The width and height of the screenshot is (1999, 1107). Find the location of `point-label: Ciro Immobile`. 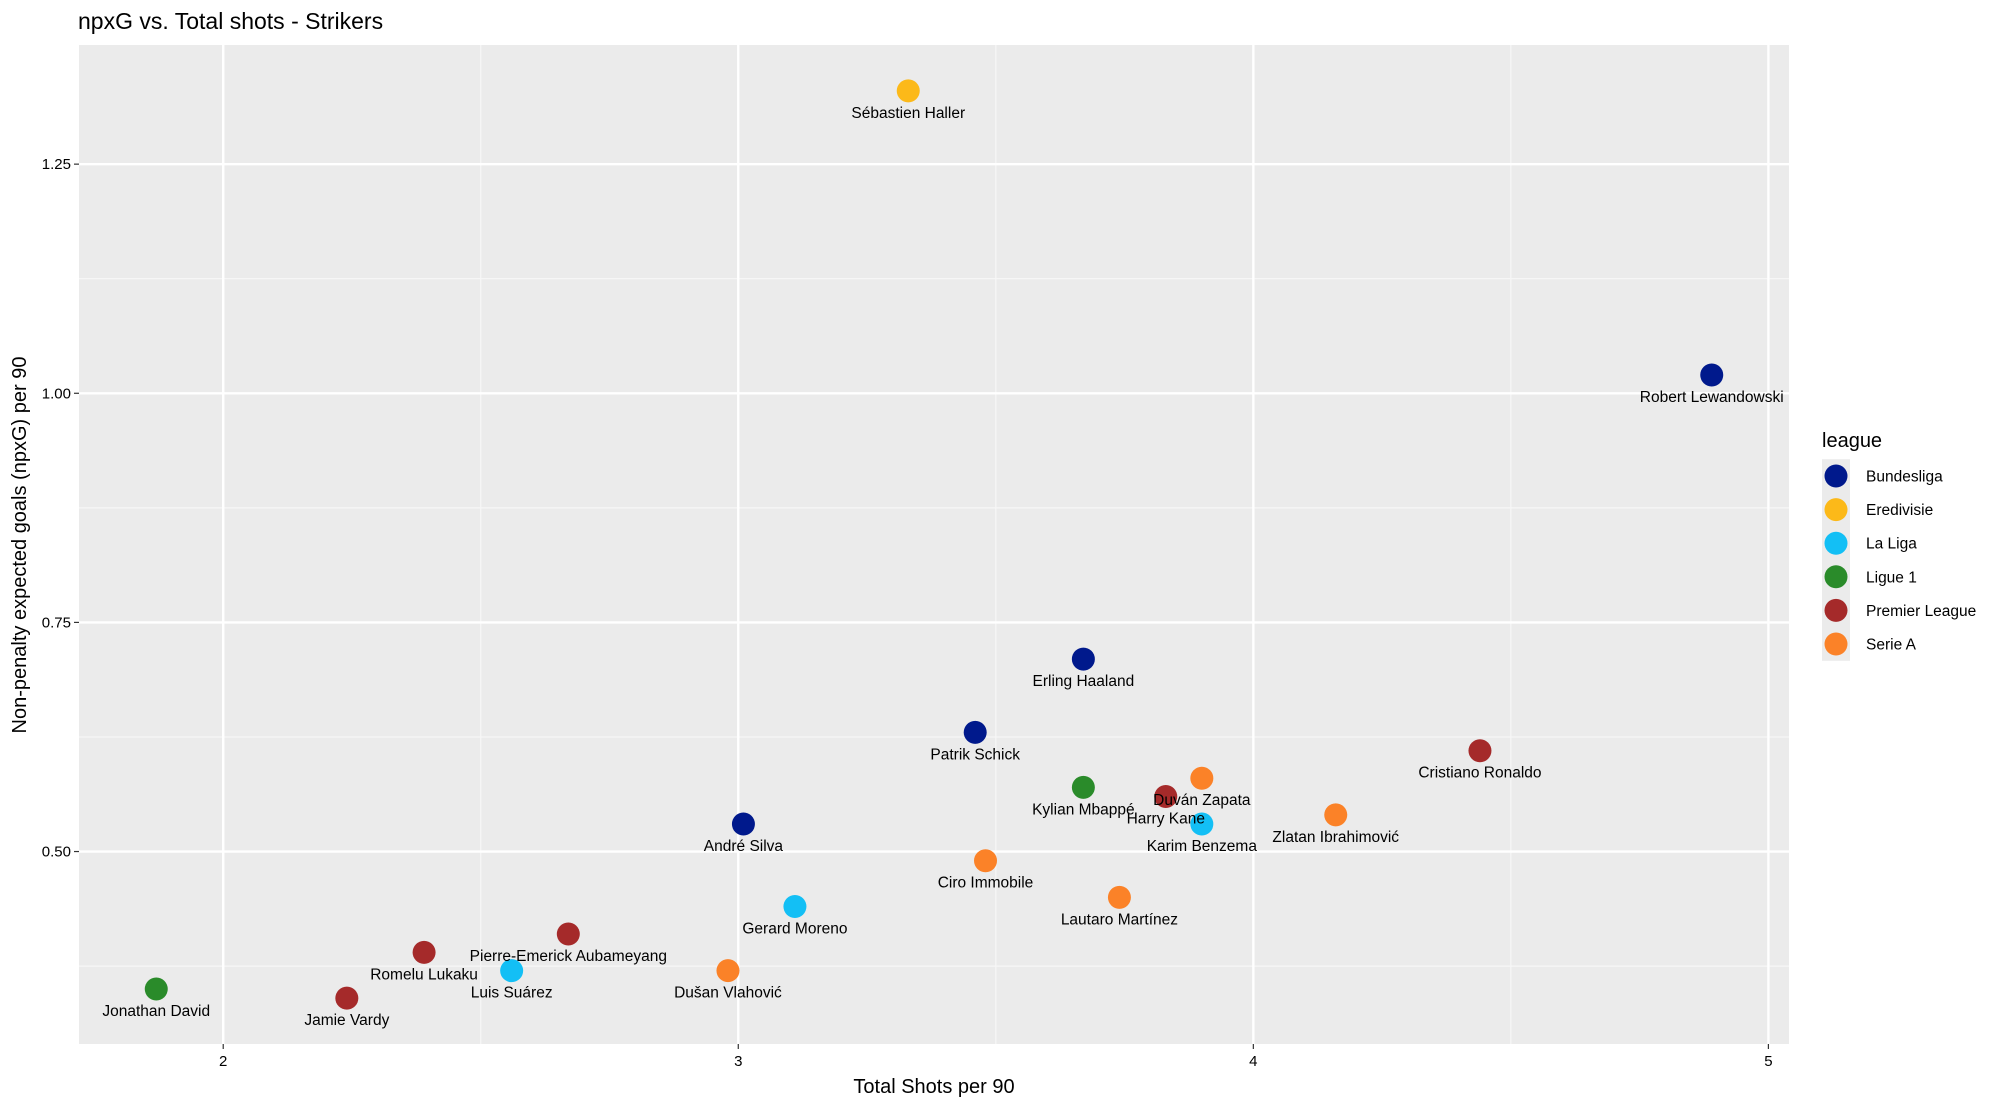

point-label: Ciro Immobile is located at coordinates (986, 883).